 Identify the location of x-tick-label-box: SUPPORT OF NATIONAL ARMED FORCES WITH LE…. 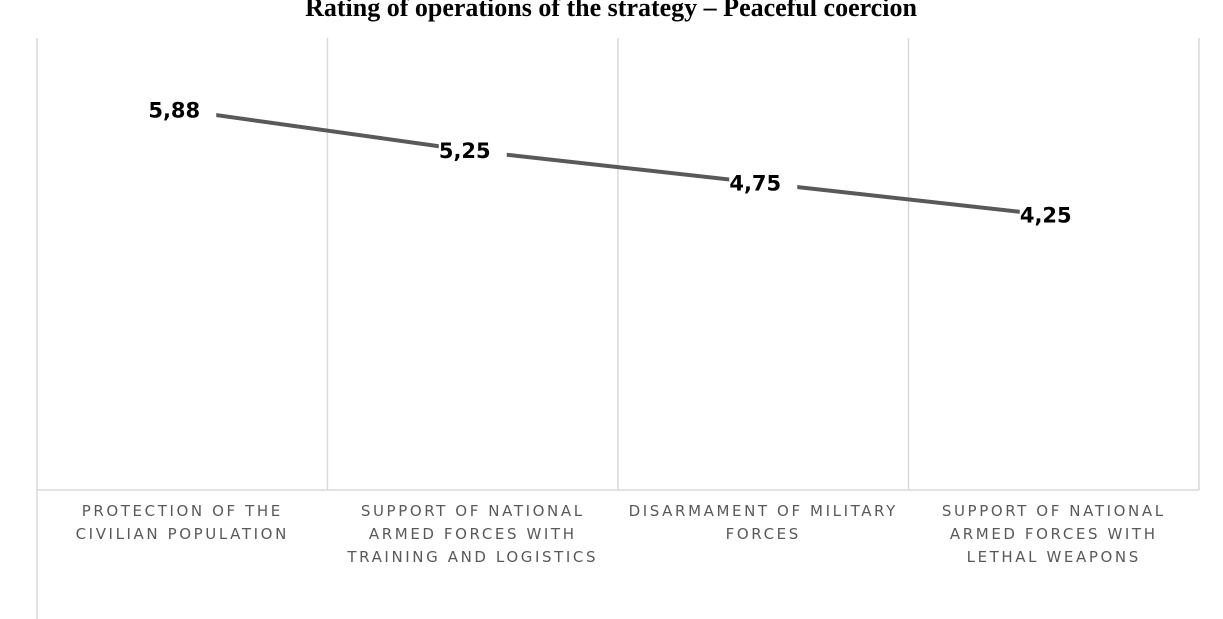
(1053, 534).